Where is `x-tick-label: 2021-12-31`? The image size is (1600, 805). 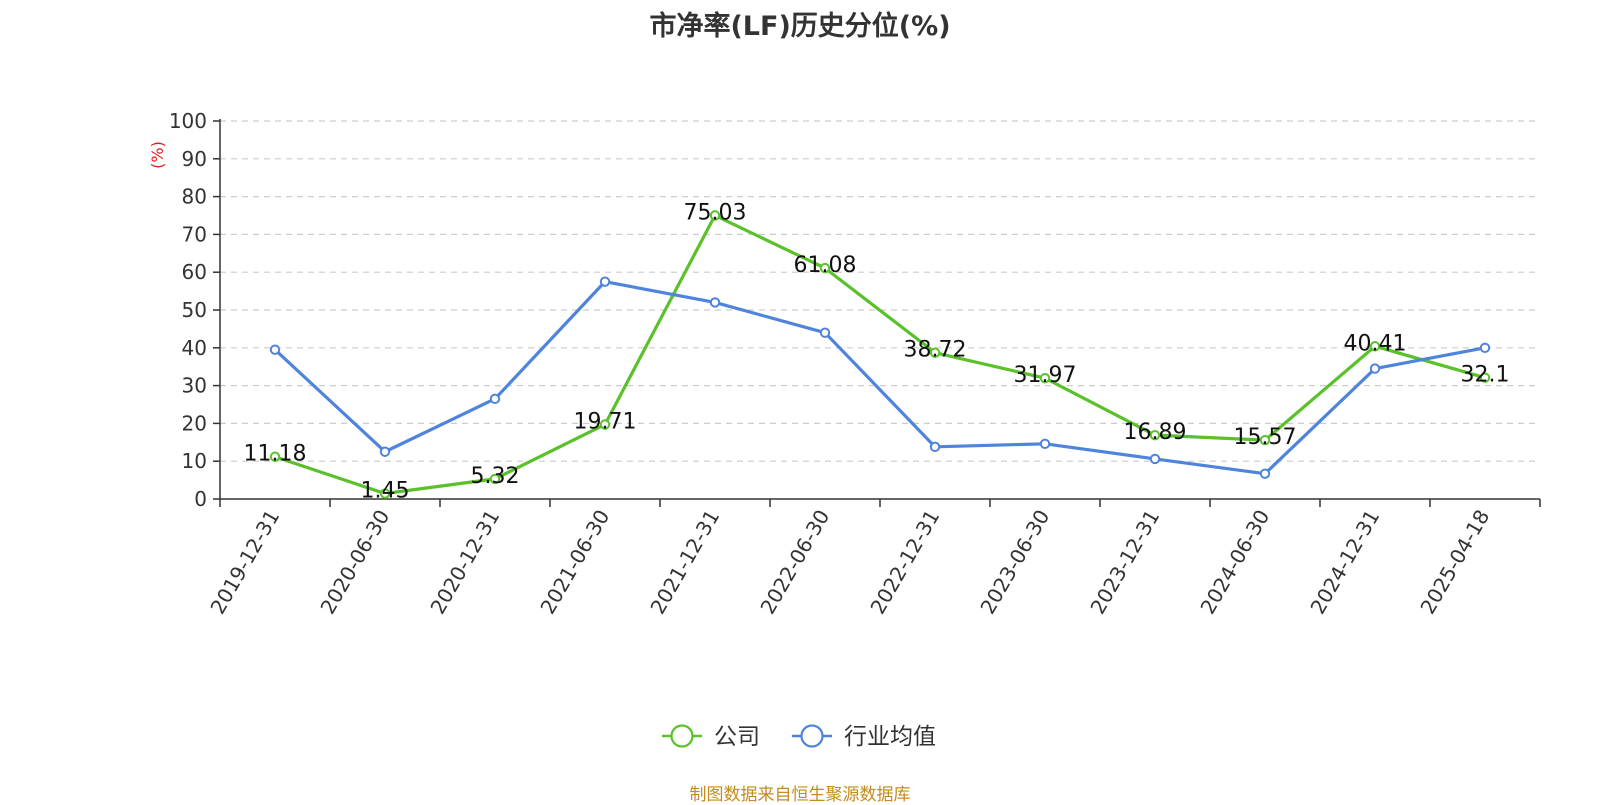 x-tick-label: 2021-12-31 is located at coordinates (684, 562).